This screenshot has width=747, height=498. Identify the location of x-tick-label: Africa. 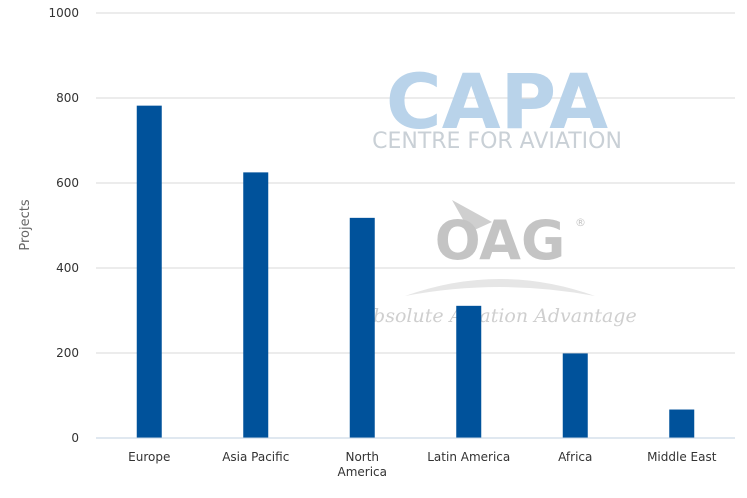
(575, 457).